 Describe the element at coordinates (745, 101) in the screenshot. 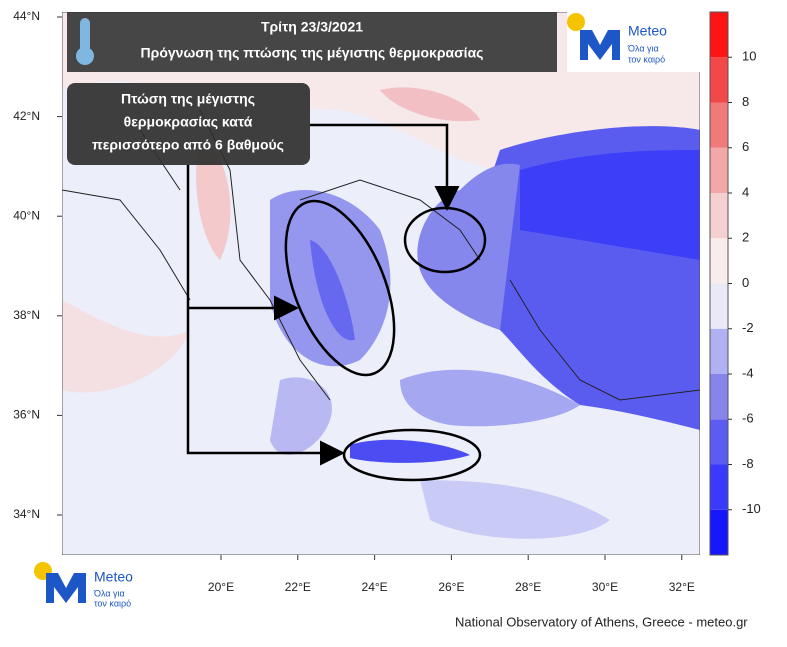

I see `colorbar-label: 8` at that location.